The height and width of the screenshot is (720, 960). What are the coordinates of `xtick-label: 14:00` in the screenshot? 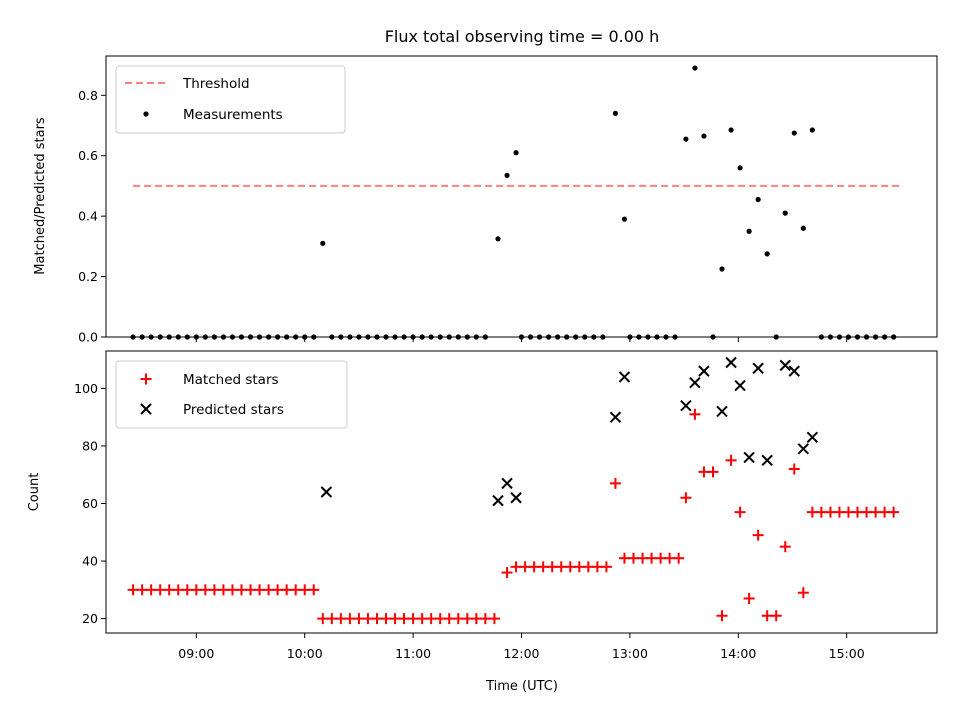 It's located at (738, 653).